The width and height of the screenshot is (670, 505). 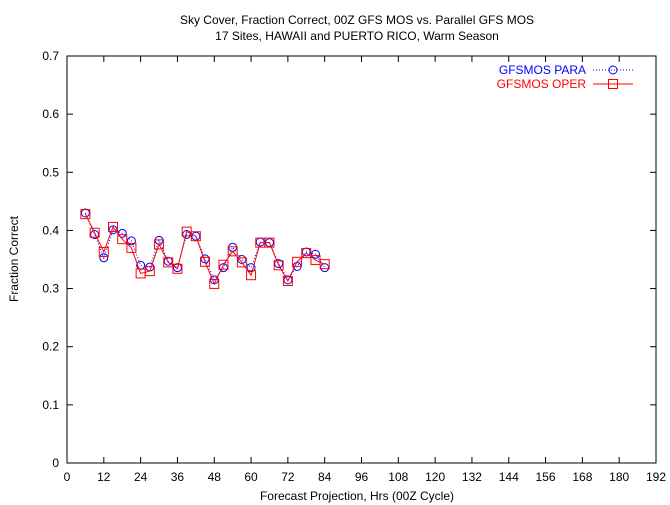 What do you see at coordinates (398, 477) in the screenshot?
I see `x-tick-label: 108` at bounding box center [398, 477].